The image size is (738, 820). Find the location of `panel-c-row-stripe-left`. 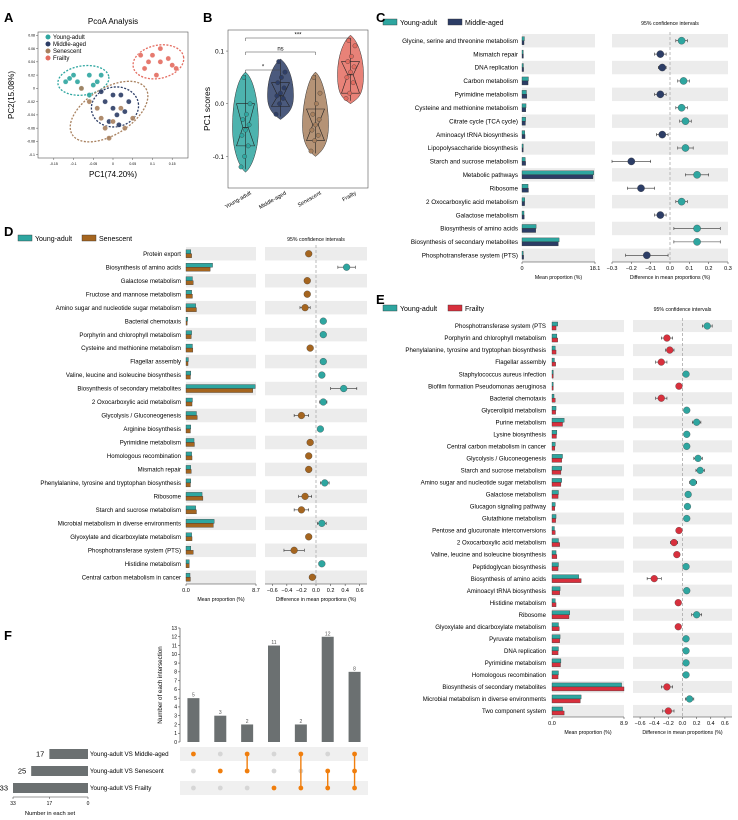

panel-c-row-stripe-left is located at coordinates (558, 94).